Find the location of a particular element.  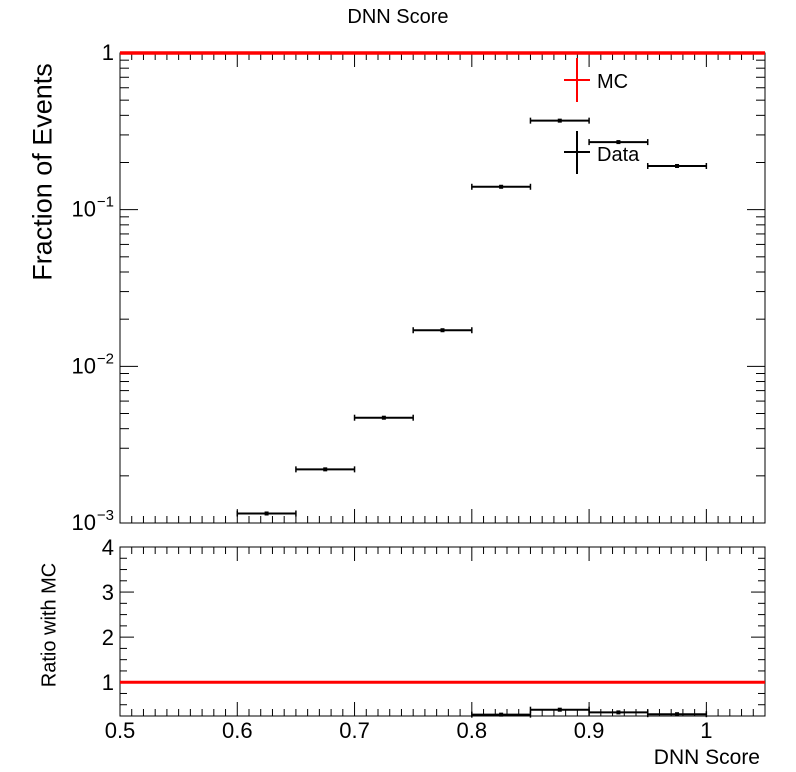

ratio-y-tick-label: 3 is located at coordinates (108, 592).